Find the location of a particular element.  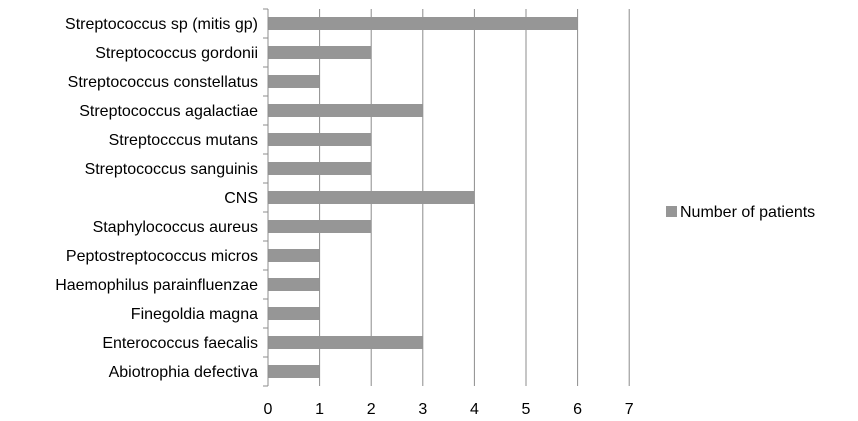

category-label-2: Streptococcus constellatus is located at coordinates (163, 82).